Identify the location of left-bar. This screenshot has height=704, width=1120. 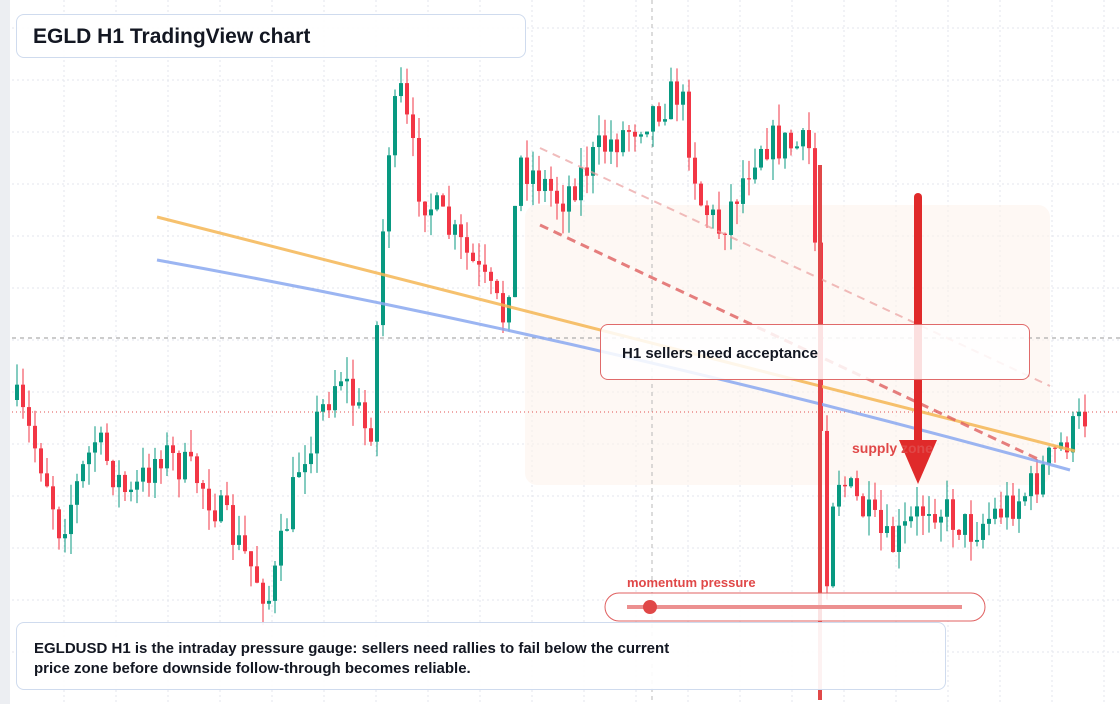
(5, 352).